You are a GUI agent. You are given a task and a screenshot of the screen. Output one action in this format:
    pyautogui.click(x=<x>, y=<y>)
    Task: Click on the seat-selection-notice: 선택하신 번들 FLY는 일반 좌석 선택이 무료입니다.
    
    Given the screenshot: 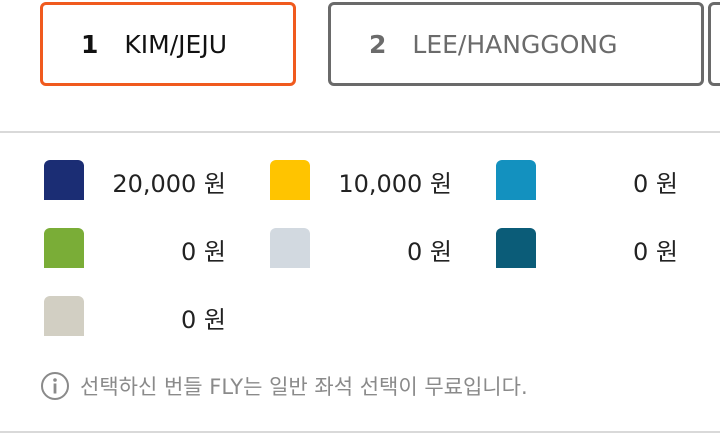 What is the action you would take?
    pyautogui.click(x=284, y=386)
    